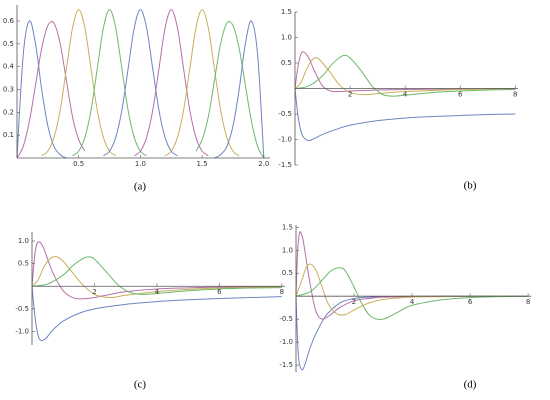  What do you see at coordinates (140, 164) in the screenshot?
I see `x-tick-label: 1.0` at bounding box center [140, 164].